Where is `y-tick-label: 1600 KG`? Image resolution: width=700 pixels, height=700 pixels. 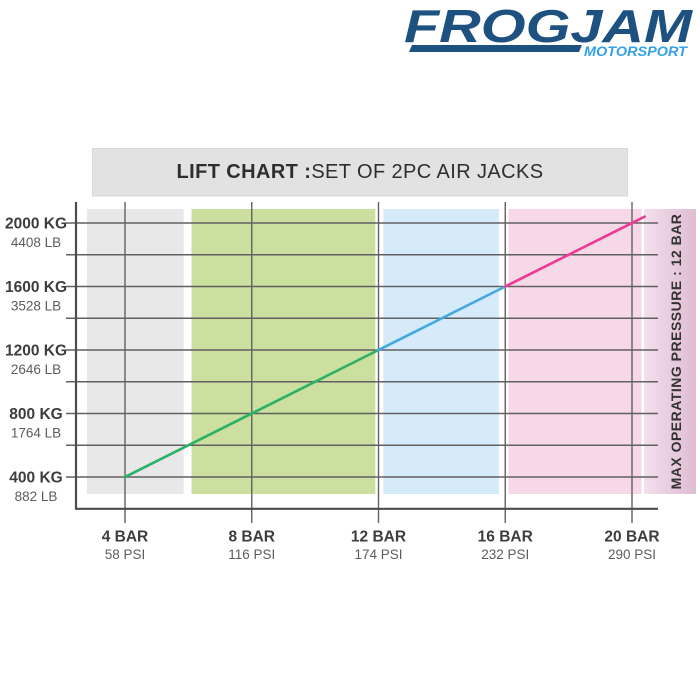 y-tick-label: 1600 KG is located at coordinates (36, 287).